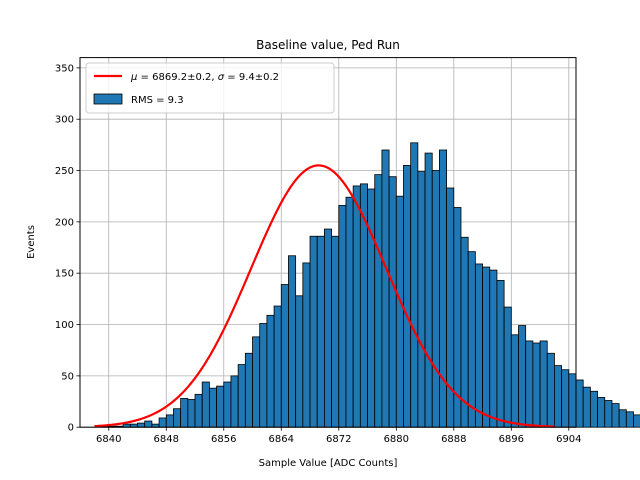  What do you see at coordinates (67, 248) in the screenshot?
I see `y-axis-ticks: 0 50 100 150 200 250 300 350` at bounding box center [67, 248].